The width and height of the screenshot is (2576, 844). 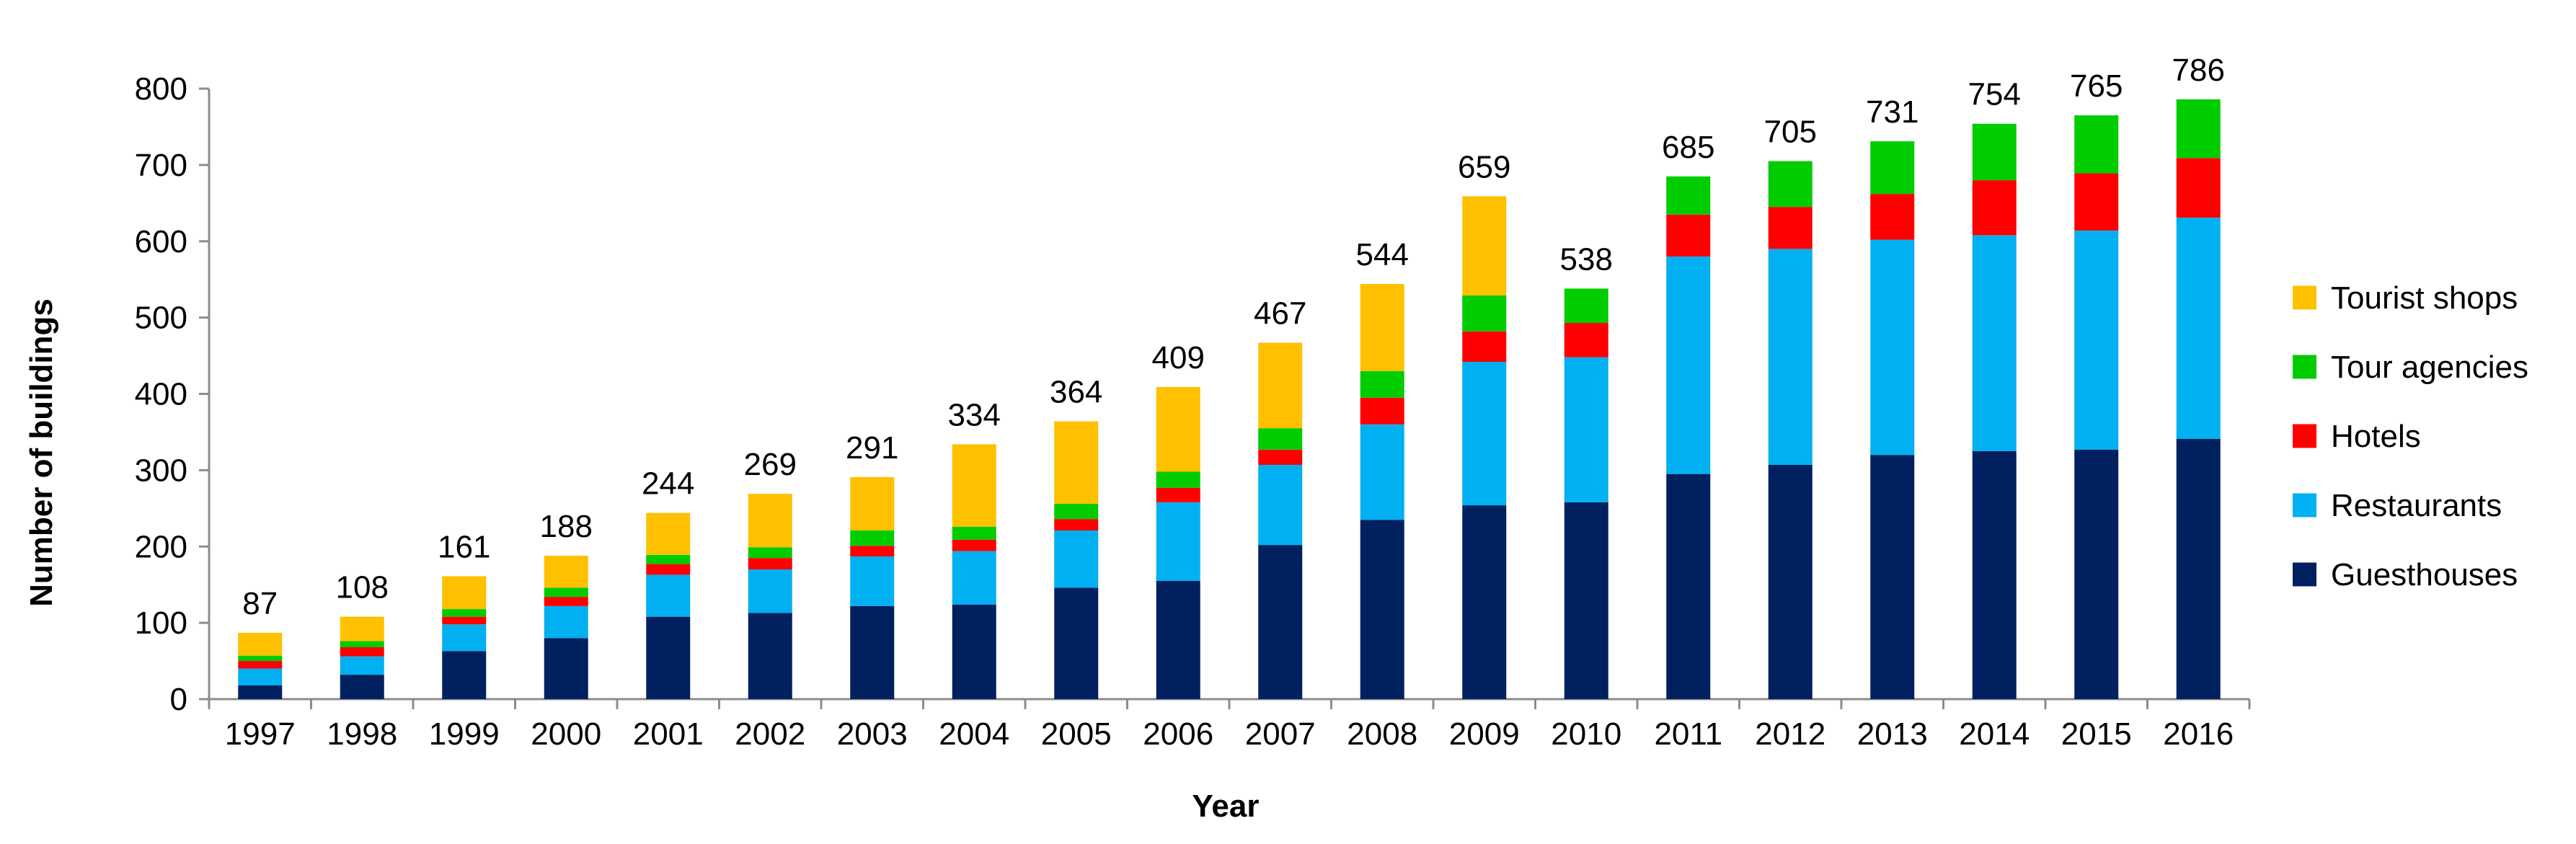 What do you see at coordinates (2198, 734) in the screenshot?
I see `x-tick-label: 2016` at bounding box center [2198, 734].